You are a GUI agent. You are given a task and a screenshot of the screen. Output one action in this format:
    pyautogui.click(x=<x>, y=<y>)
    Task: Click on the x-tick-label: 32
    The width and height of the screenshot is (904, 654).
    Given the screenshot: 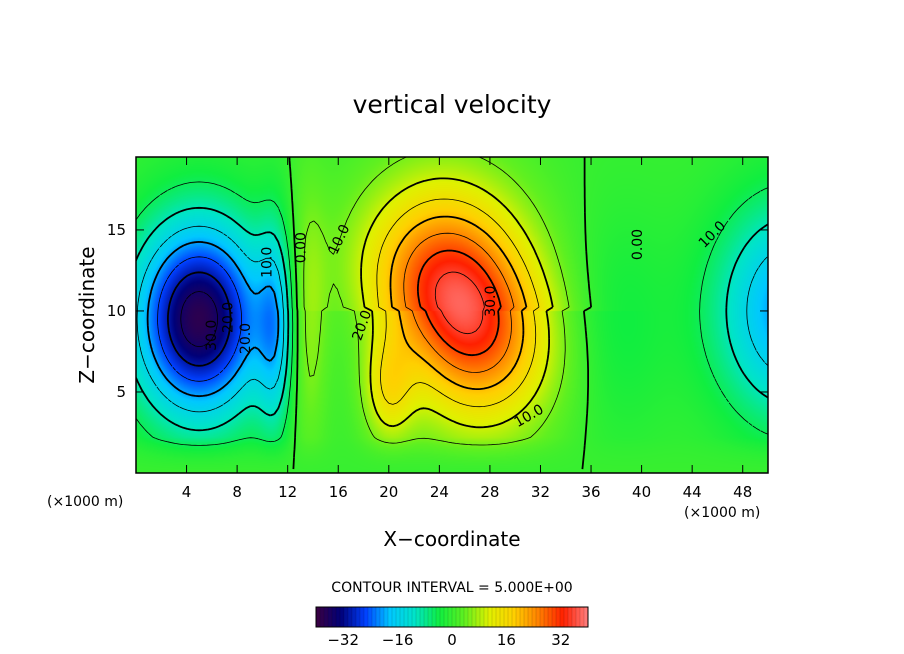 What is the action you would take?
    pyautogui.click(x=540, y=492)
    